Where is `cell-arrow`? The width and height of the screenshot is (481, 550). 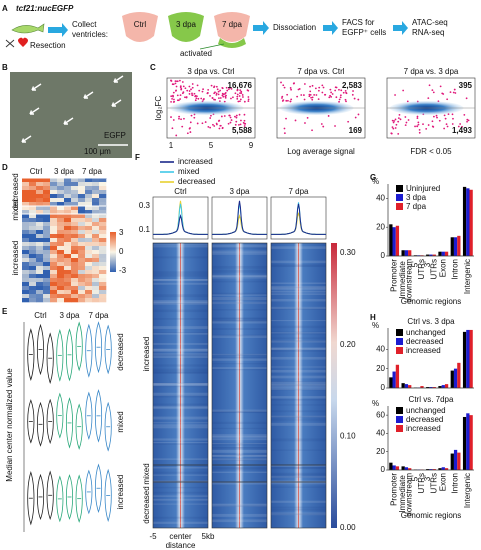
cell-arrow is located at coordinates (36, 87).